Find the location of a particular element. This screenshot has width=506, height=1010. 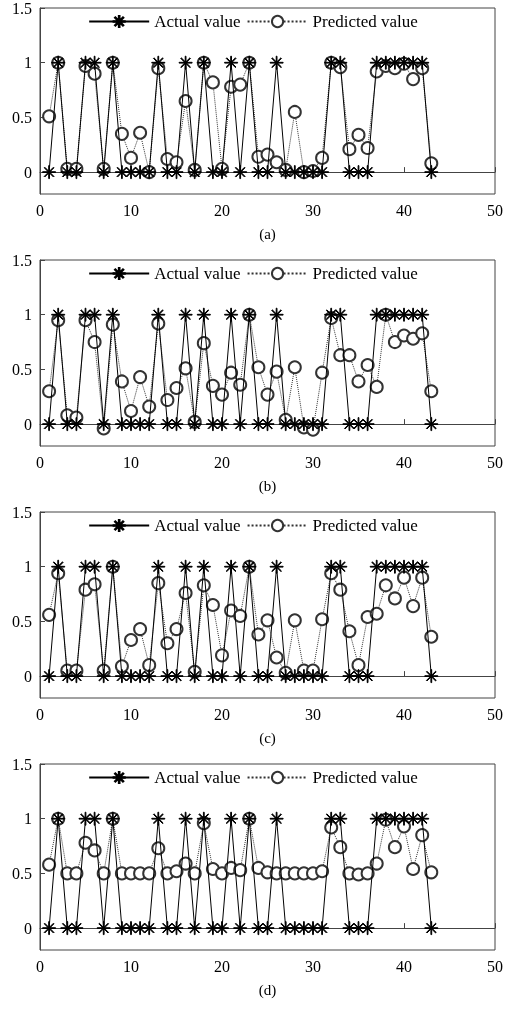

x-axis-title: (c) is located at coordinates (267, 738).